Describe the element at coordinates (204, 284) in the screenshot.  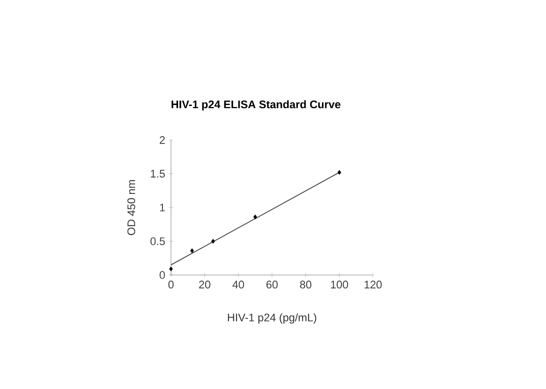
I see `x-tick-label: 20` at that location.